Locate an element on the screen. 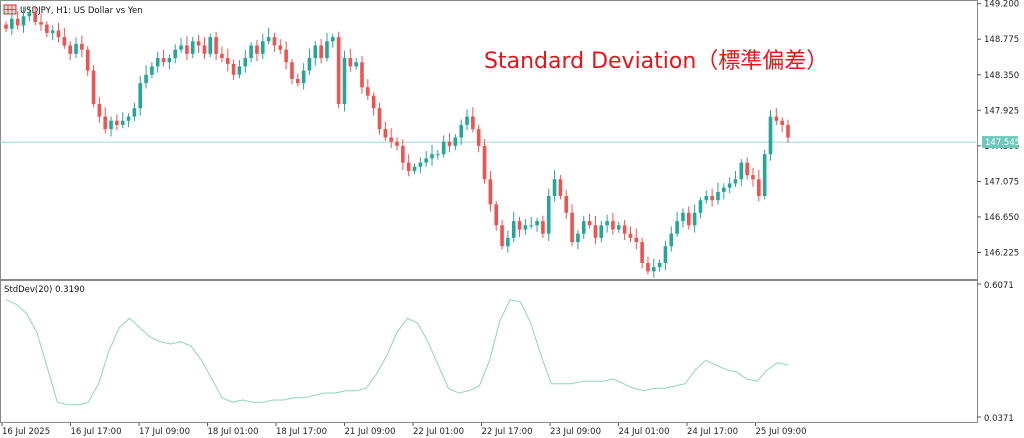  time-tick-label: 24 Jul 01:00 is located at coordinates (644, 432).